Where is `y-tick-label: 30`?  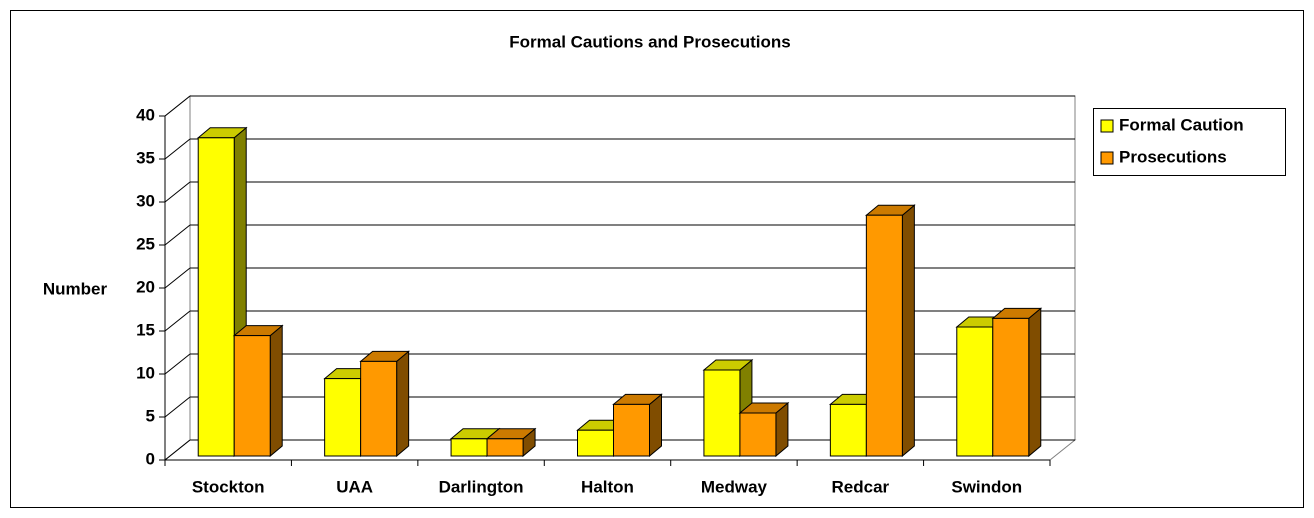
y-tick-label: 30 is located at coordinates (145, 200).